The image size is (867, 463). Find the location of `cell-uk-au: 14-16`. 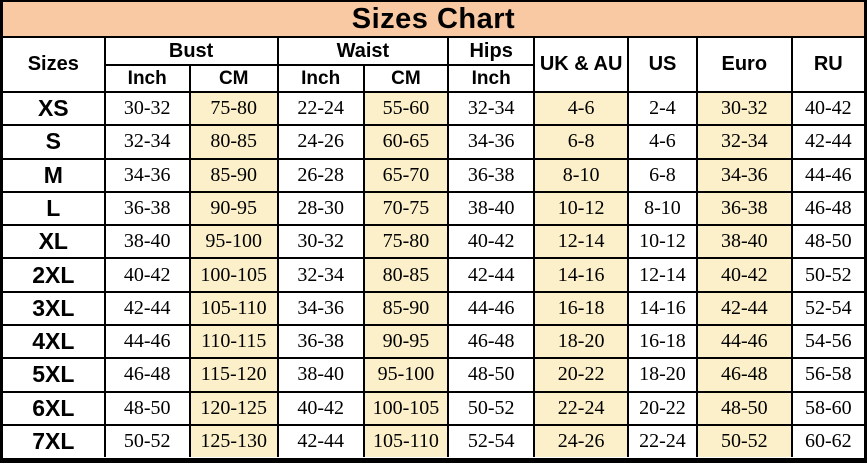

cell-uk-au: 14-16 is located at coordinates (581, 275).